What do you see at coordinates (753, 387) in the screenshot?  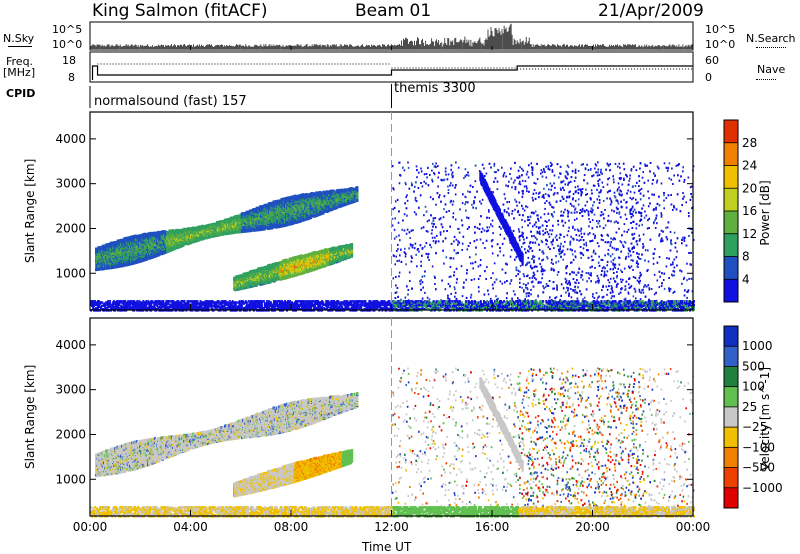 I see `velocity-colorbar-tick-label-2: 100` at bounding box center [753, 387].